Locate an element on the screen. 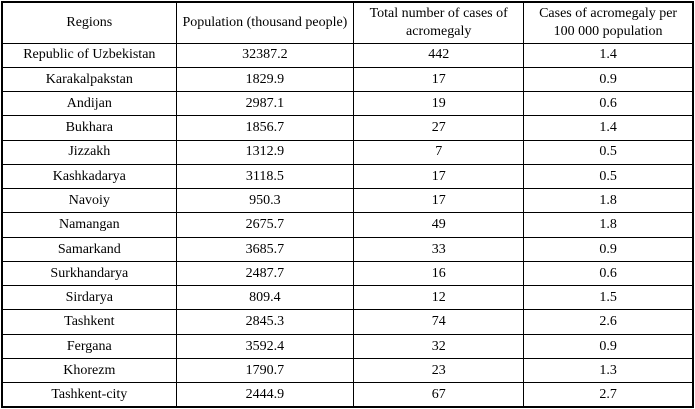 The height and width of the screenshot is (409, 695). table-cell-population: 1790.7 is located at coordinates (265, 370).